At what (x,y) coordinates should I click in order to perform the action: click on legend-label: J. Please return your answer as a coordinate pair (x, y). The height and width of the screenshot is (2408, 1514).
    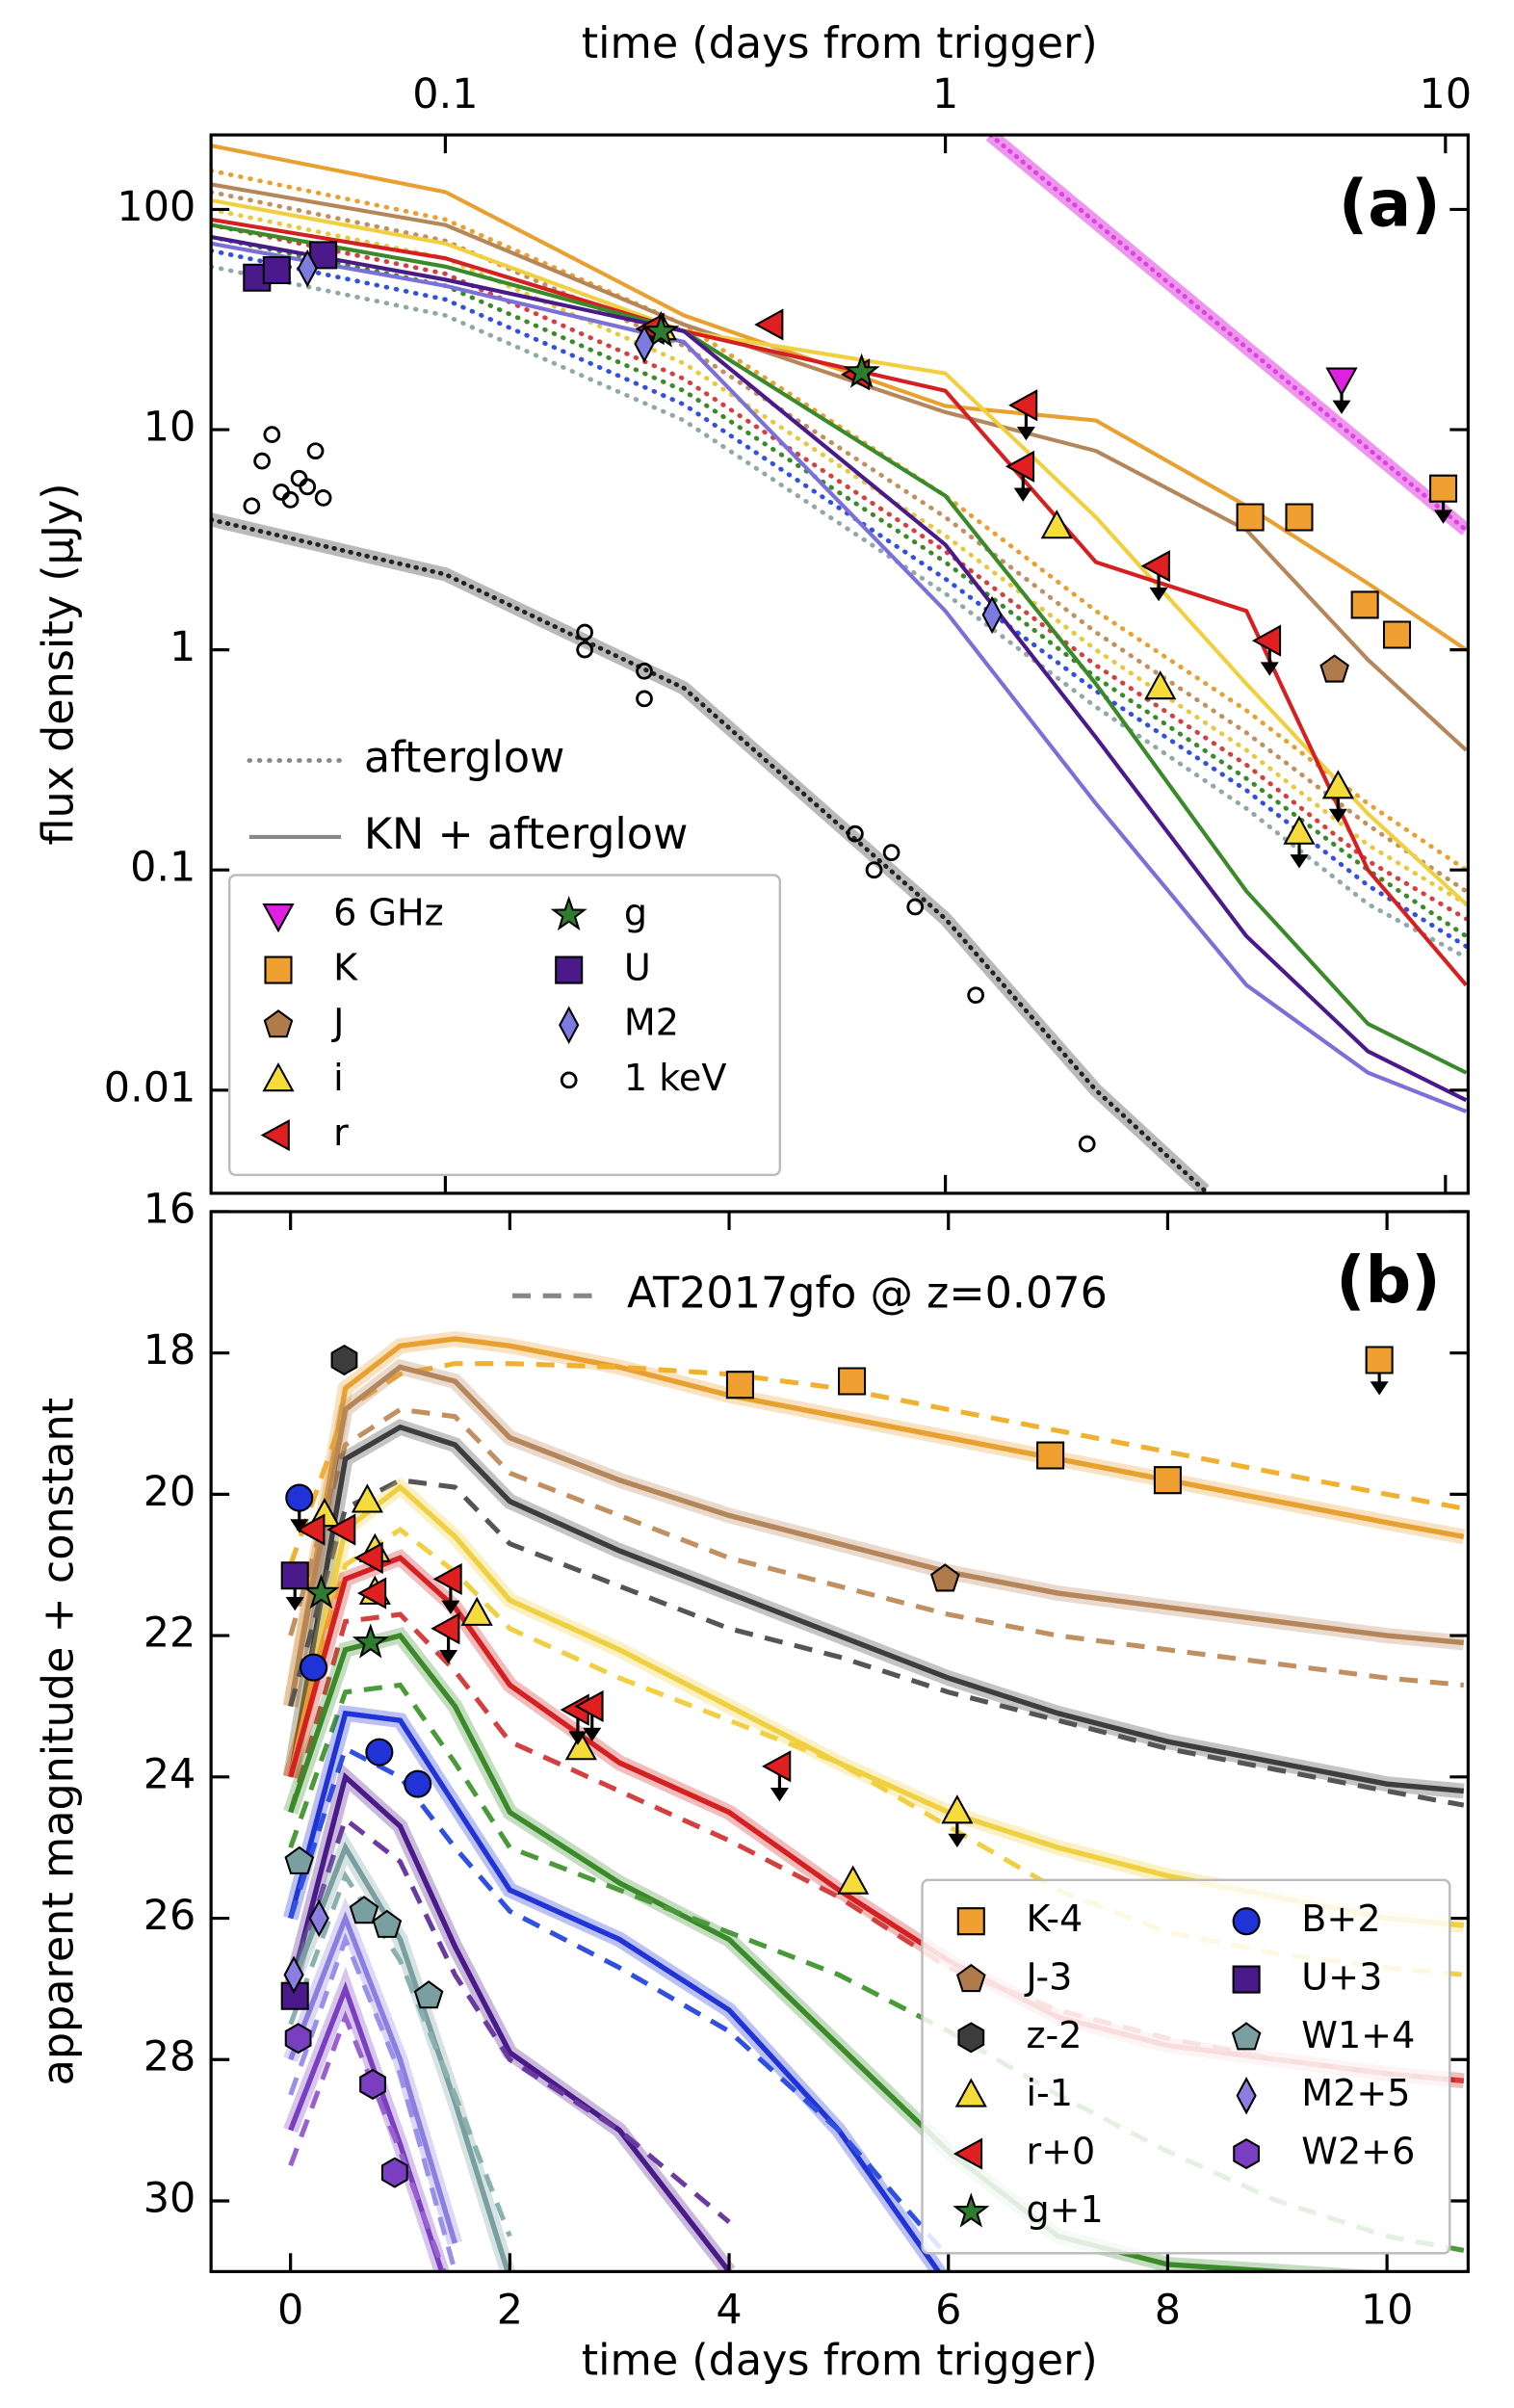
    Looking at the image, I should click on (337, 1023).